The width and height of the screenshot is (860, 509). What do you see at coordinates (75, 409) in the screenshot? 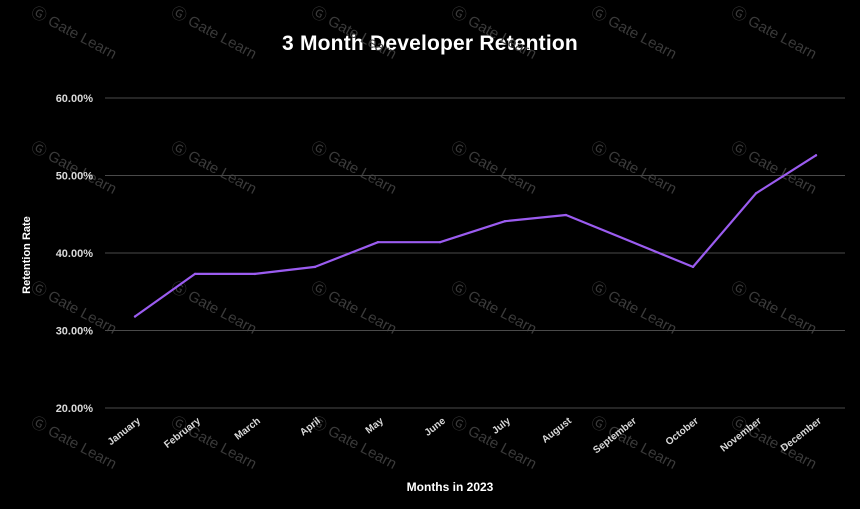
I see `y-tick-label: 20.00%` at bounding box center [75, 409].